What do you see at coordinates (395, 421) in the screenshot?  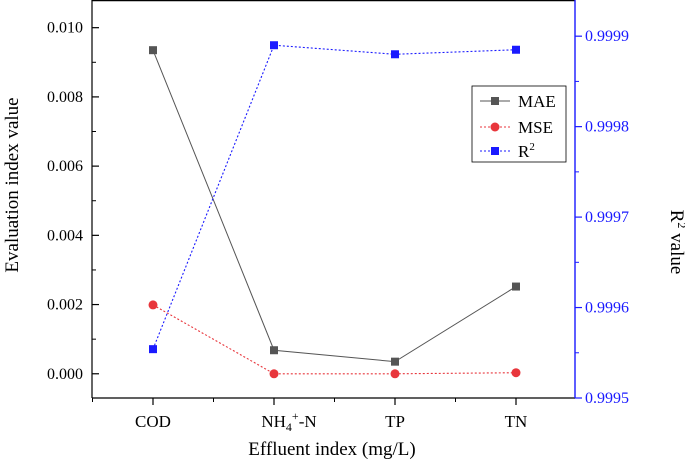 I see `x-tick-label-tp: TP` at bounding box center [395, 421].